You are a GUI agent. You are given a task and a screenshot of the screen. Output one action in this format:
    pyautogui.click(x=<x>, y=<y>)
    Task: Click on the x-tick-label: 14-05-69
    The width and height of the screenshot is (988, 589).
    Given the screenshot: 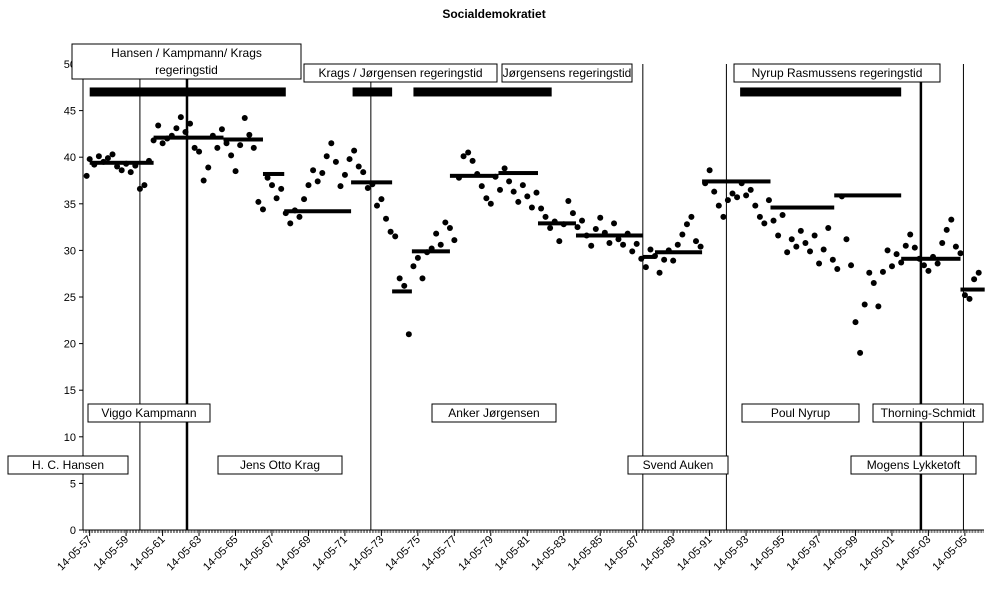 What is the action you would take?
    pyautogui.click(x=294, y=554)
    